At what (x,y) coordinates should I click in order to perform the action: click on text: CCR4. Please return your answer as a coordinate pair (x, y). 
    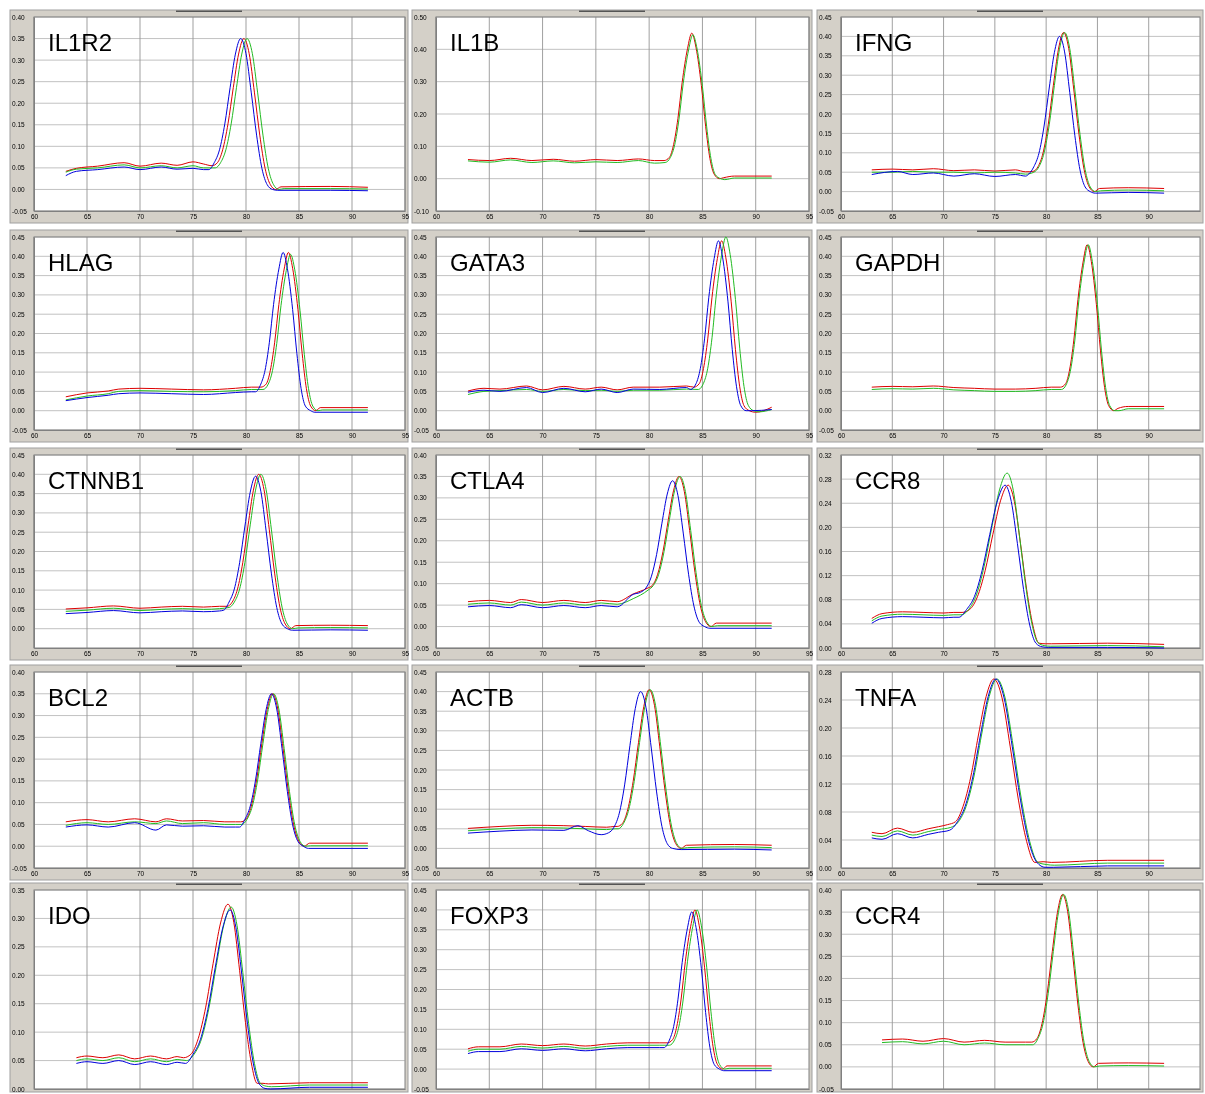
    Looking at the image, I should click on (888, 915).